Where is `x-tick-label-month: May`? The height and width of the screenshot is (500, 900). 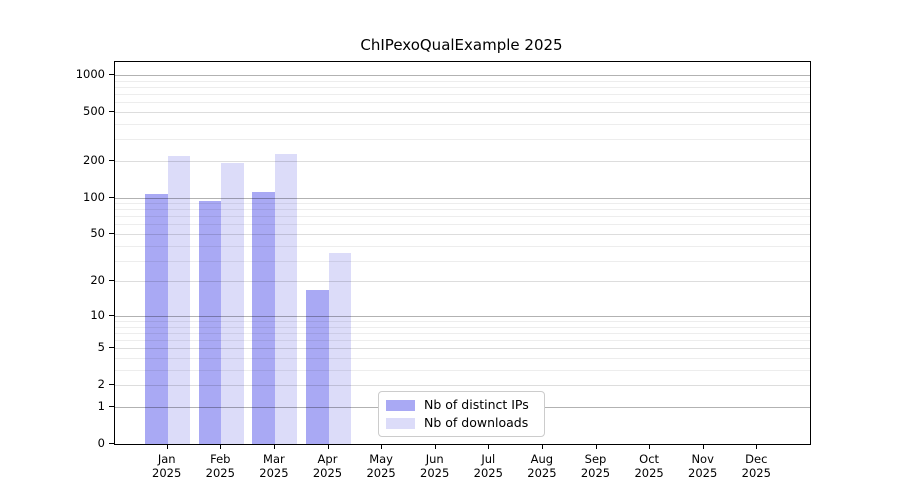
x-tick-label-month: May is located at coordinates (381, 459).